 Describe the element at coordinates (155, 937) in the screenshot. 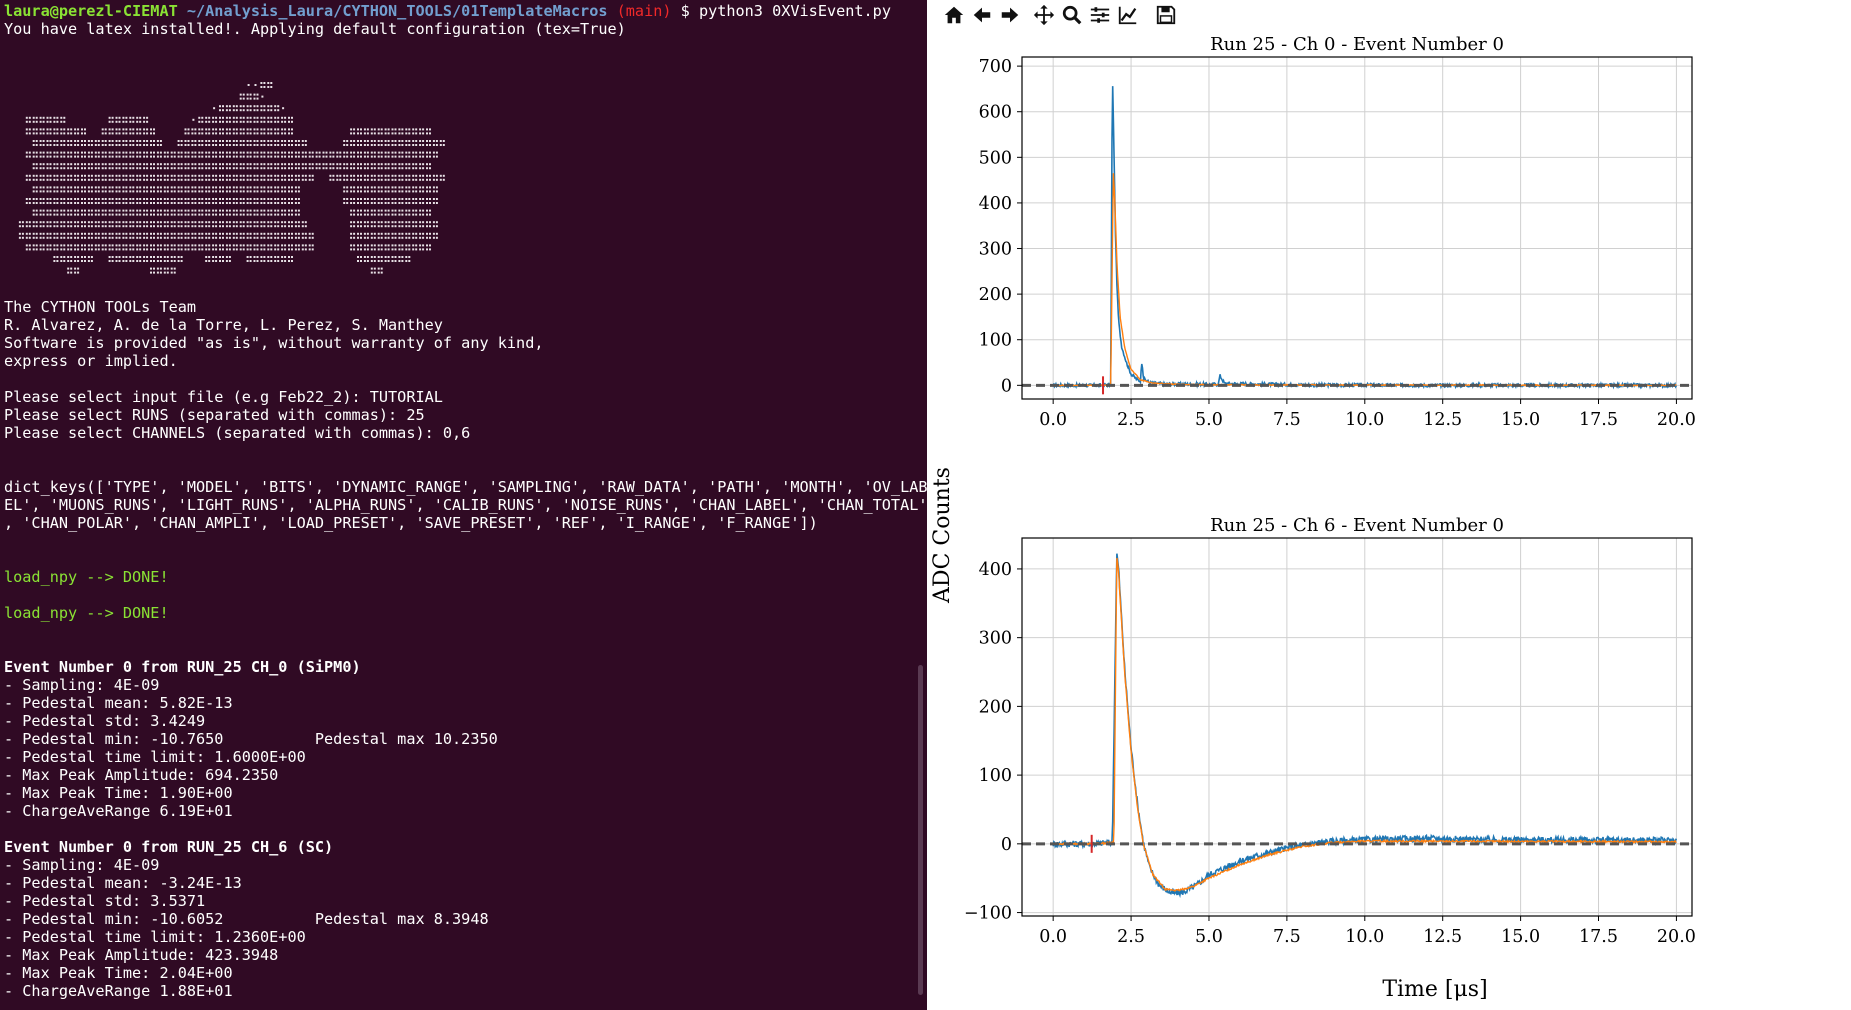

I see `event-detail-line: - Pedestal time limit: 1.2360E+00` at that location.